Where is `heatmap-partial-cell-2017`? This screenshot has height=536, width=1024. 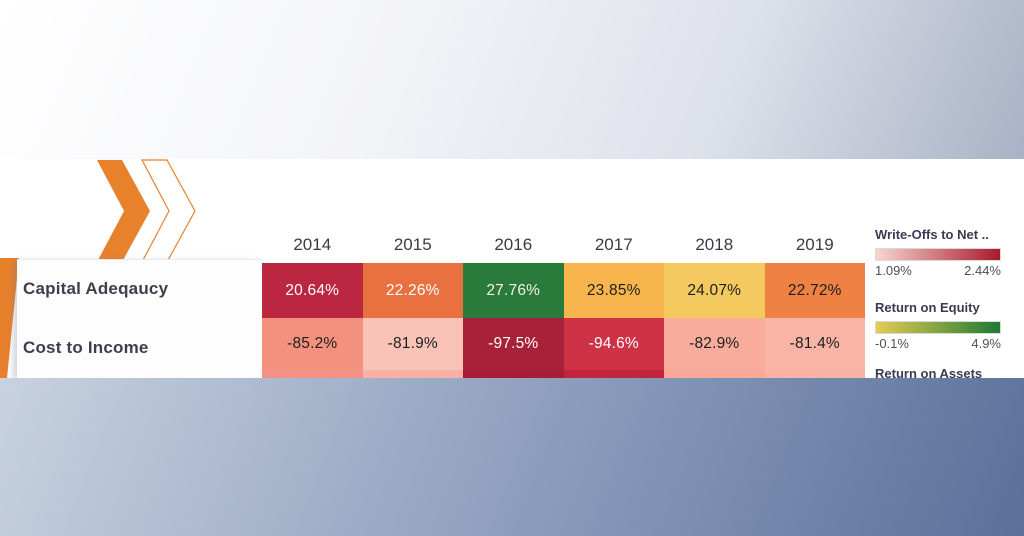
heatmap-partial-cell-2017 is located at coordinates (613, 374).